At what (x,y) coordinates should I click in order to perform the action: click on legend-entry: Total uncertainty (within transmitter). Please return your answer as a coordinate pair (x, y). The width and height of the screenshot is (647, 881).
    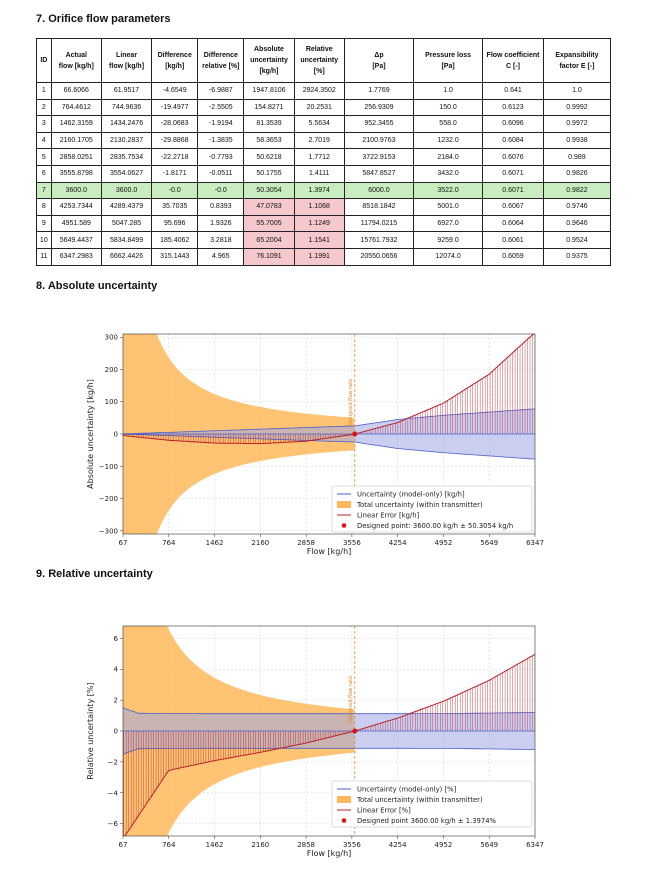
    Looking at the image, I should click on (419, 505).